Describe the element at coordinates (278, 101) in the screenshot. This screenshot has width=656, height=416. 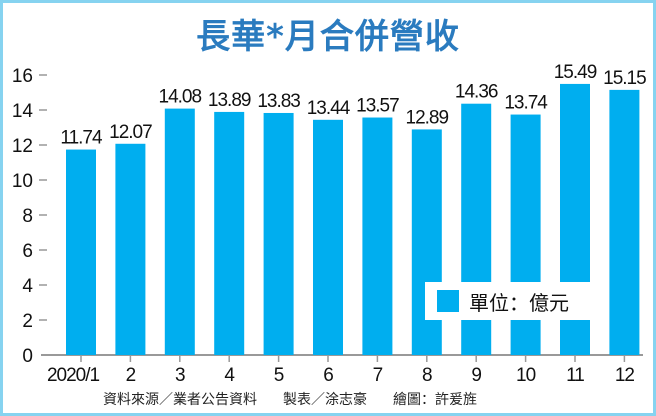
I see `bar-value-label: 13.83` at that location.